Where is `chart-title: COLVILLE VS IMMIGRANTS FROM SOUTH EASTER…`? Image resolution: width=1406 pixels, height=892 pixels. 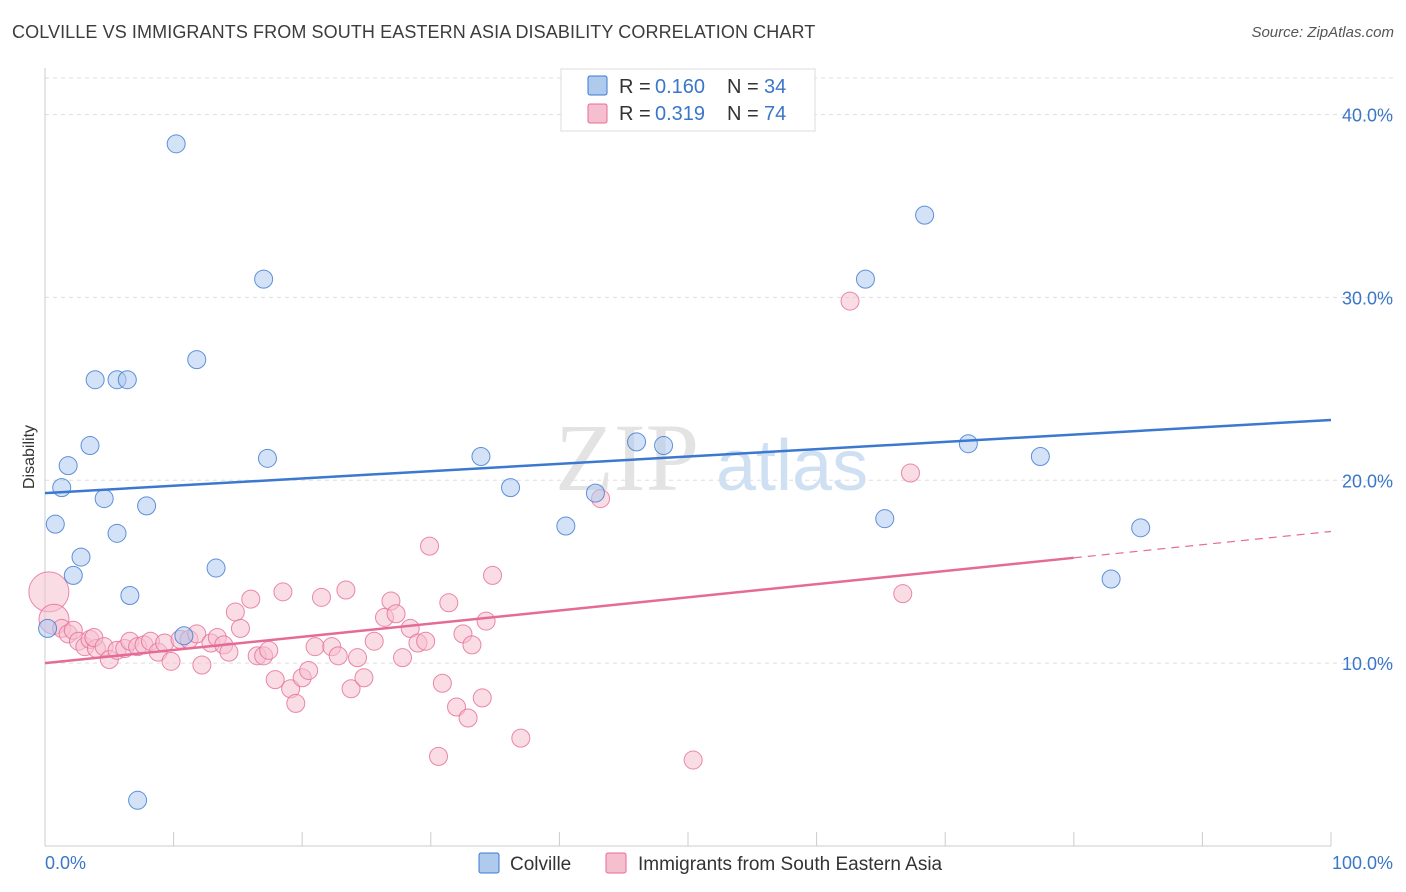
chart-title: COLVILLE VS IMMIGRANTS FROM SOUTH EASTER… is located at coordinates (414, 32).